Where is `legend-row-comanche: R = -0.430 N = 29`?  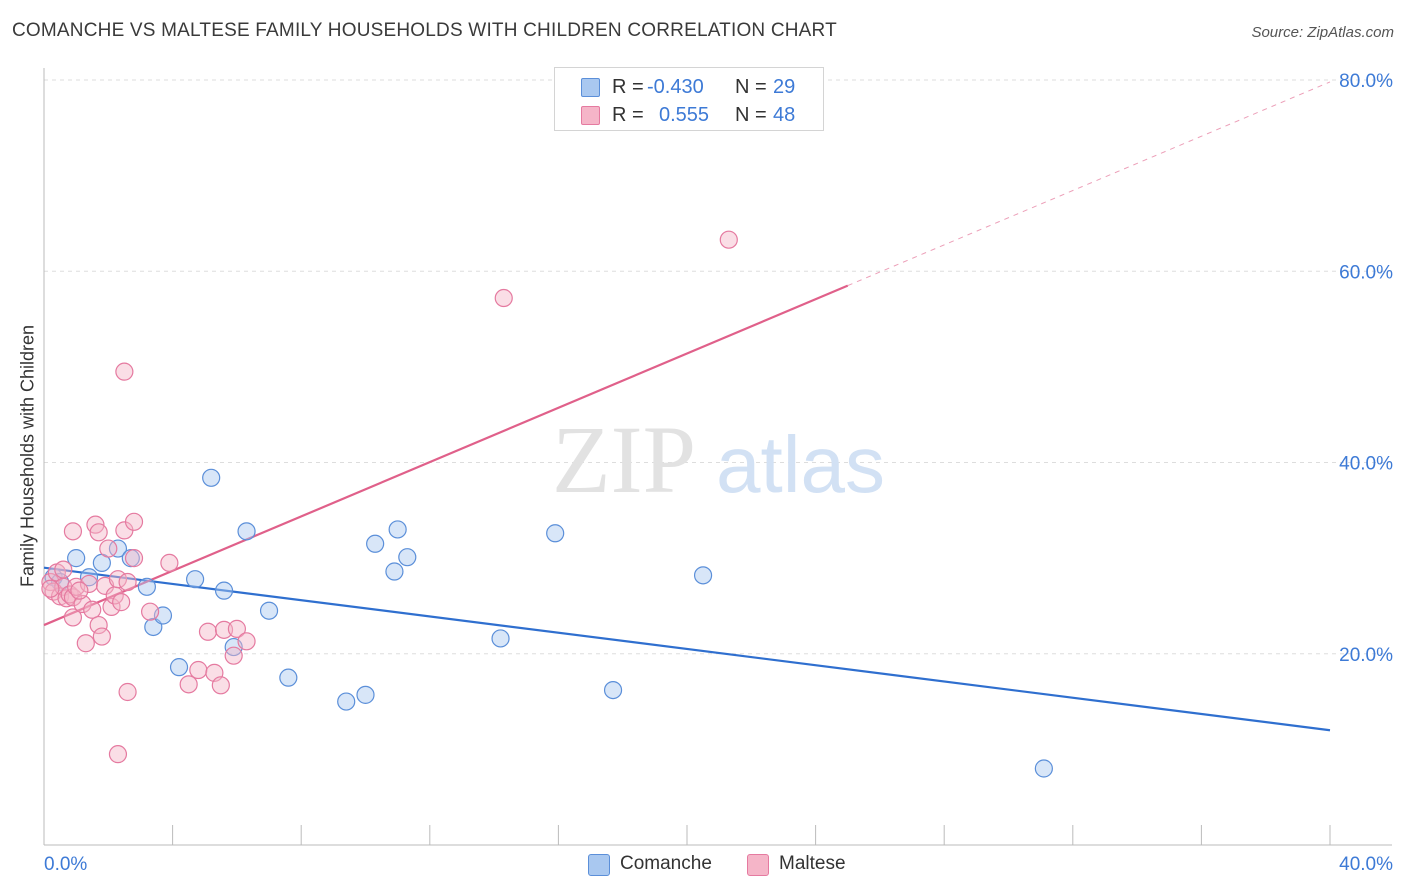
legend-row-comanche: R = -0.430 N = 29 is located at coordinates (689, 87).